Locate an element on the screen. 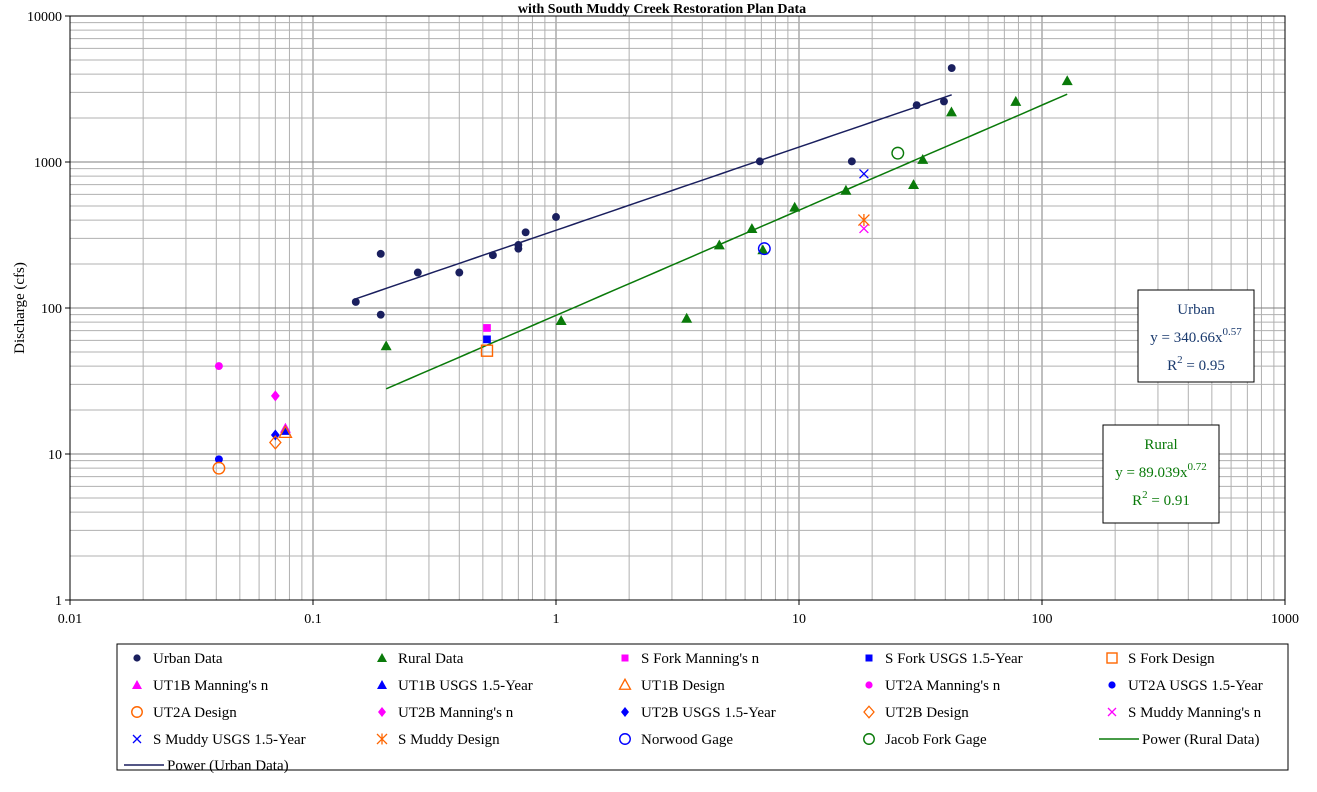 This screenshot has width=1317, height=792. urban-equation: Urban y = 340.66x0.57 R2 = 0.95 is located at coordinates (1196, 336).